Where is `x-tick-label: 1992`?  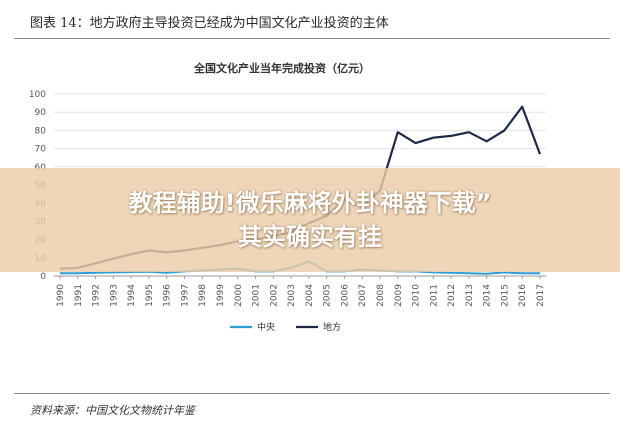 x-tick-label: 1992 is located at coordinates (97, 295).